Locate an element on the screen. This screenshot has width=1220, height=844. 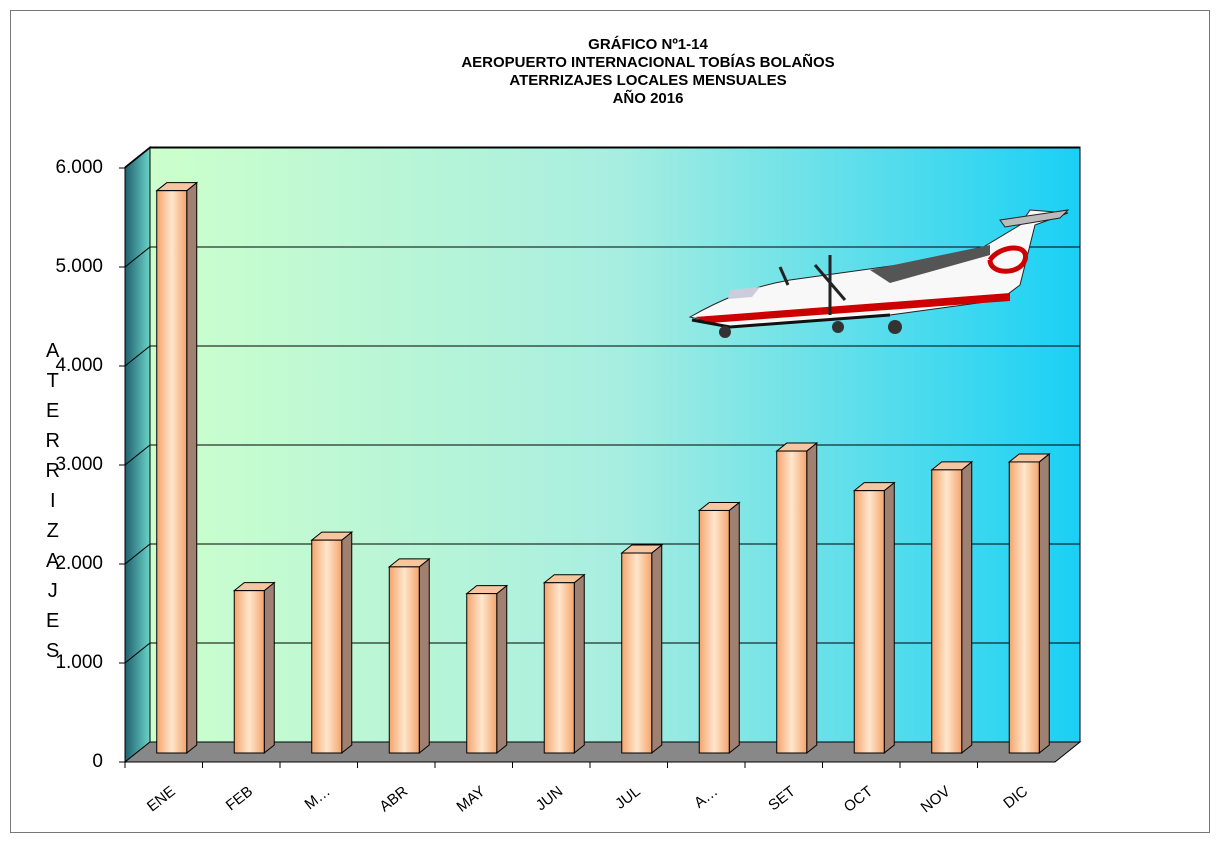
y-tick-label: 4.000 is located at coordinates (79, 365).